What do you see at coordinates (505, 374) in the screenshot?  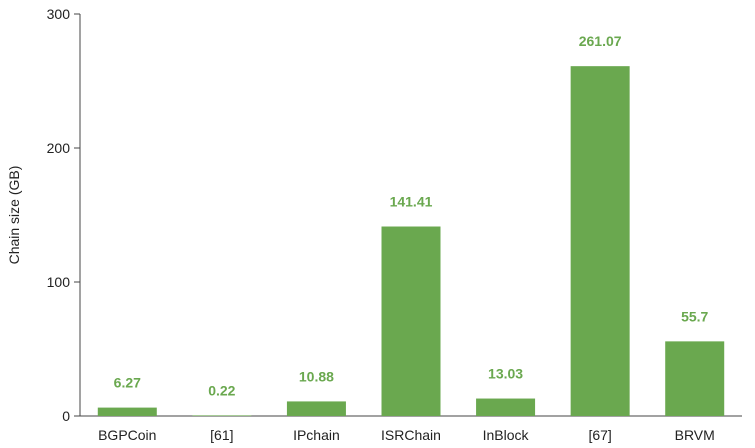 I see `data-label: 13.03` at bounding box center [505, 374].